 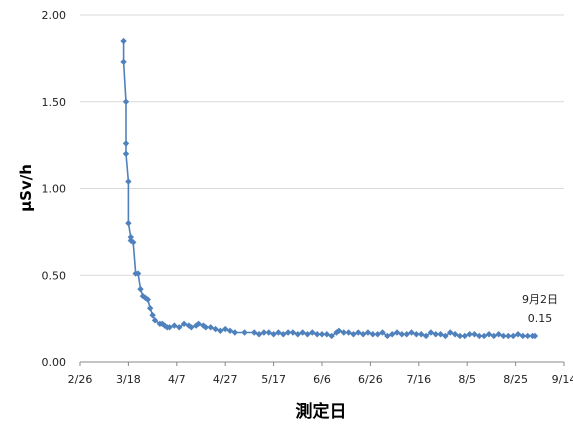 What do you see at coordinates (54, 275) in the screenshot?
I see `y-tick-label: 0.50` at bounding box center [54, 275].